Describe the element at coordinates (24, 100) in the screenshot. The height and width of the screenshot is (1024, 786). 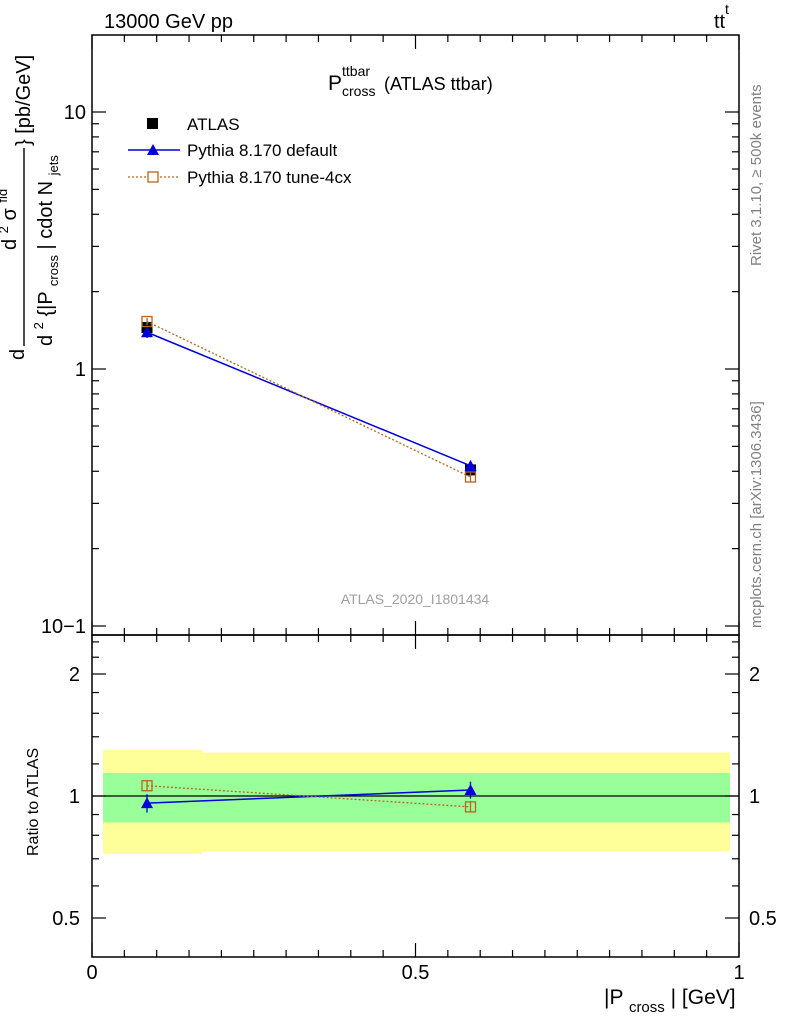
I see `main-y-axis-label-unit: } [pb/GeV]` at that location.